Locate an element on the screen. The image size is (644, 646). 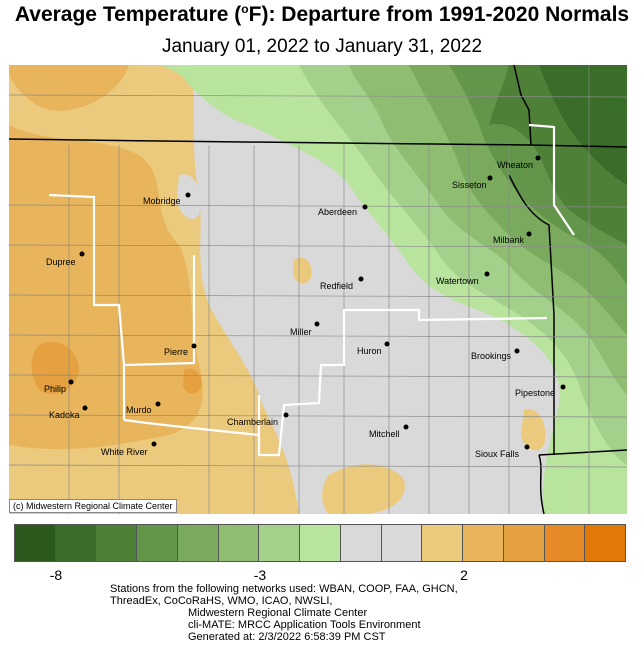
city-label-watertown: Watertown is located at coordinates (457, 281).